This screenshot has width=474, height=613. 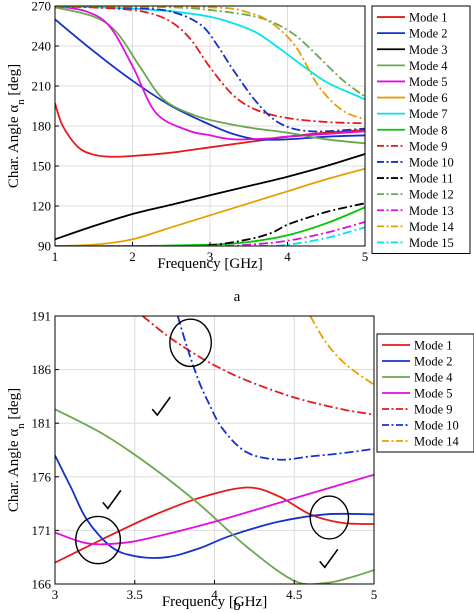 What do you see at coordinates (42, 476) in the screenshot?
I see `y-tick-label: 176` at bounding box center [42, 476].